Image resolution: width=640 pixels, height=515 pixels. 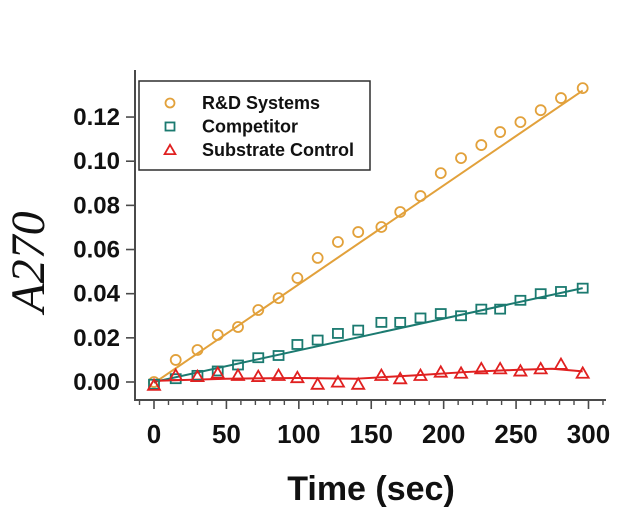 I want to click on legend-item: Competitor, so click(x=231, y=127).